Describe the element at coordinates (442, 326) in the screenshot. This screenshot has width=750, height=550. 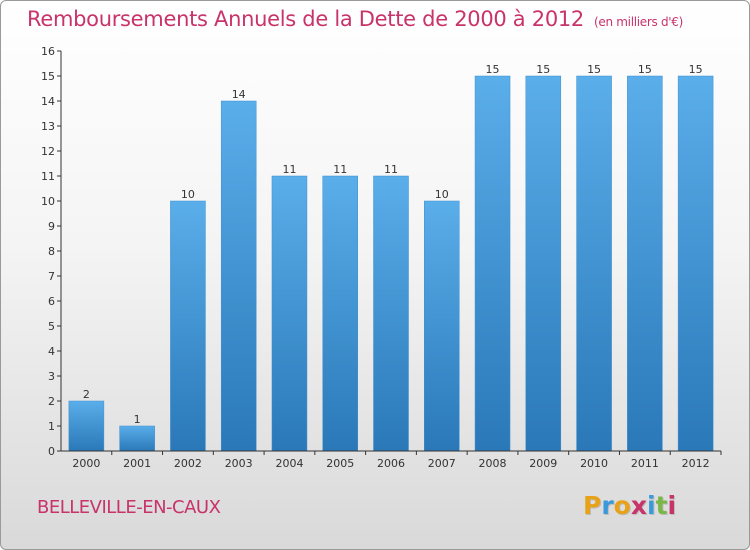
I see `bar-2007` at that location.